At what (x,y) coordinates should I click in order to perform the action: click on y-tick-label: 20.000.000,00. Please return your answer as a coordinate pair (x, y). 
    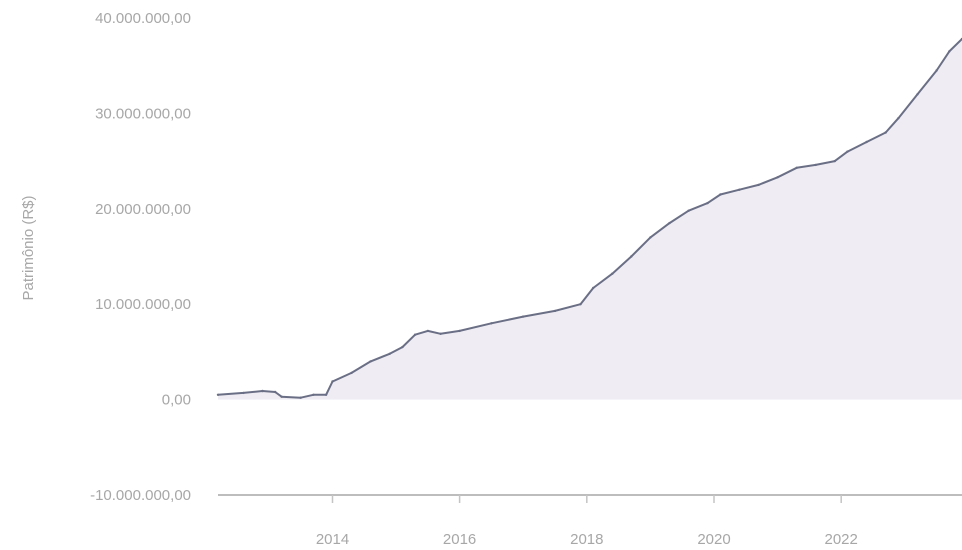
    Looking at the image, I should click on (143, 209).